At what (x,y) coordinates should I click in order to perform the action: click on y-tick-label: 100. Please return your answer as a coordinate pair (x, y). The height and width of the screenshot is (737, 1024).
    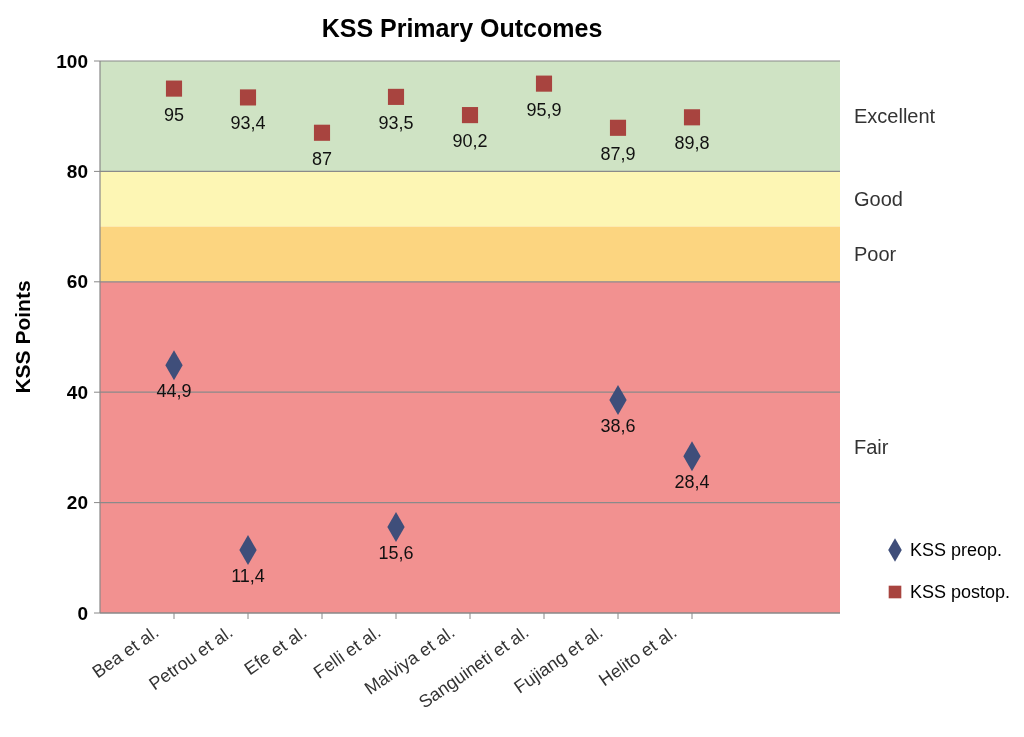
    Looking at the image, I should click on (72, 61).